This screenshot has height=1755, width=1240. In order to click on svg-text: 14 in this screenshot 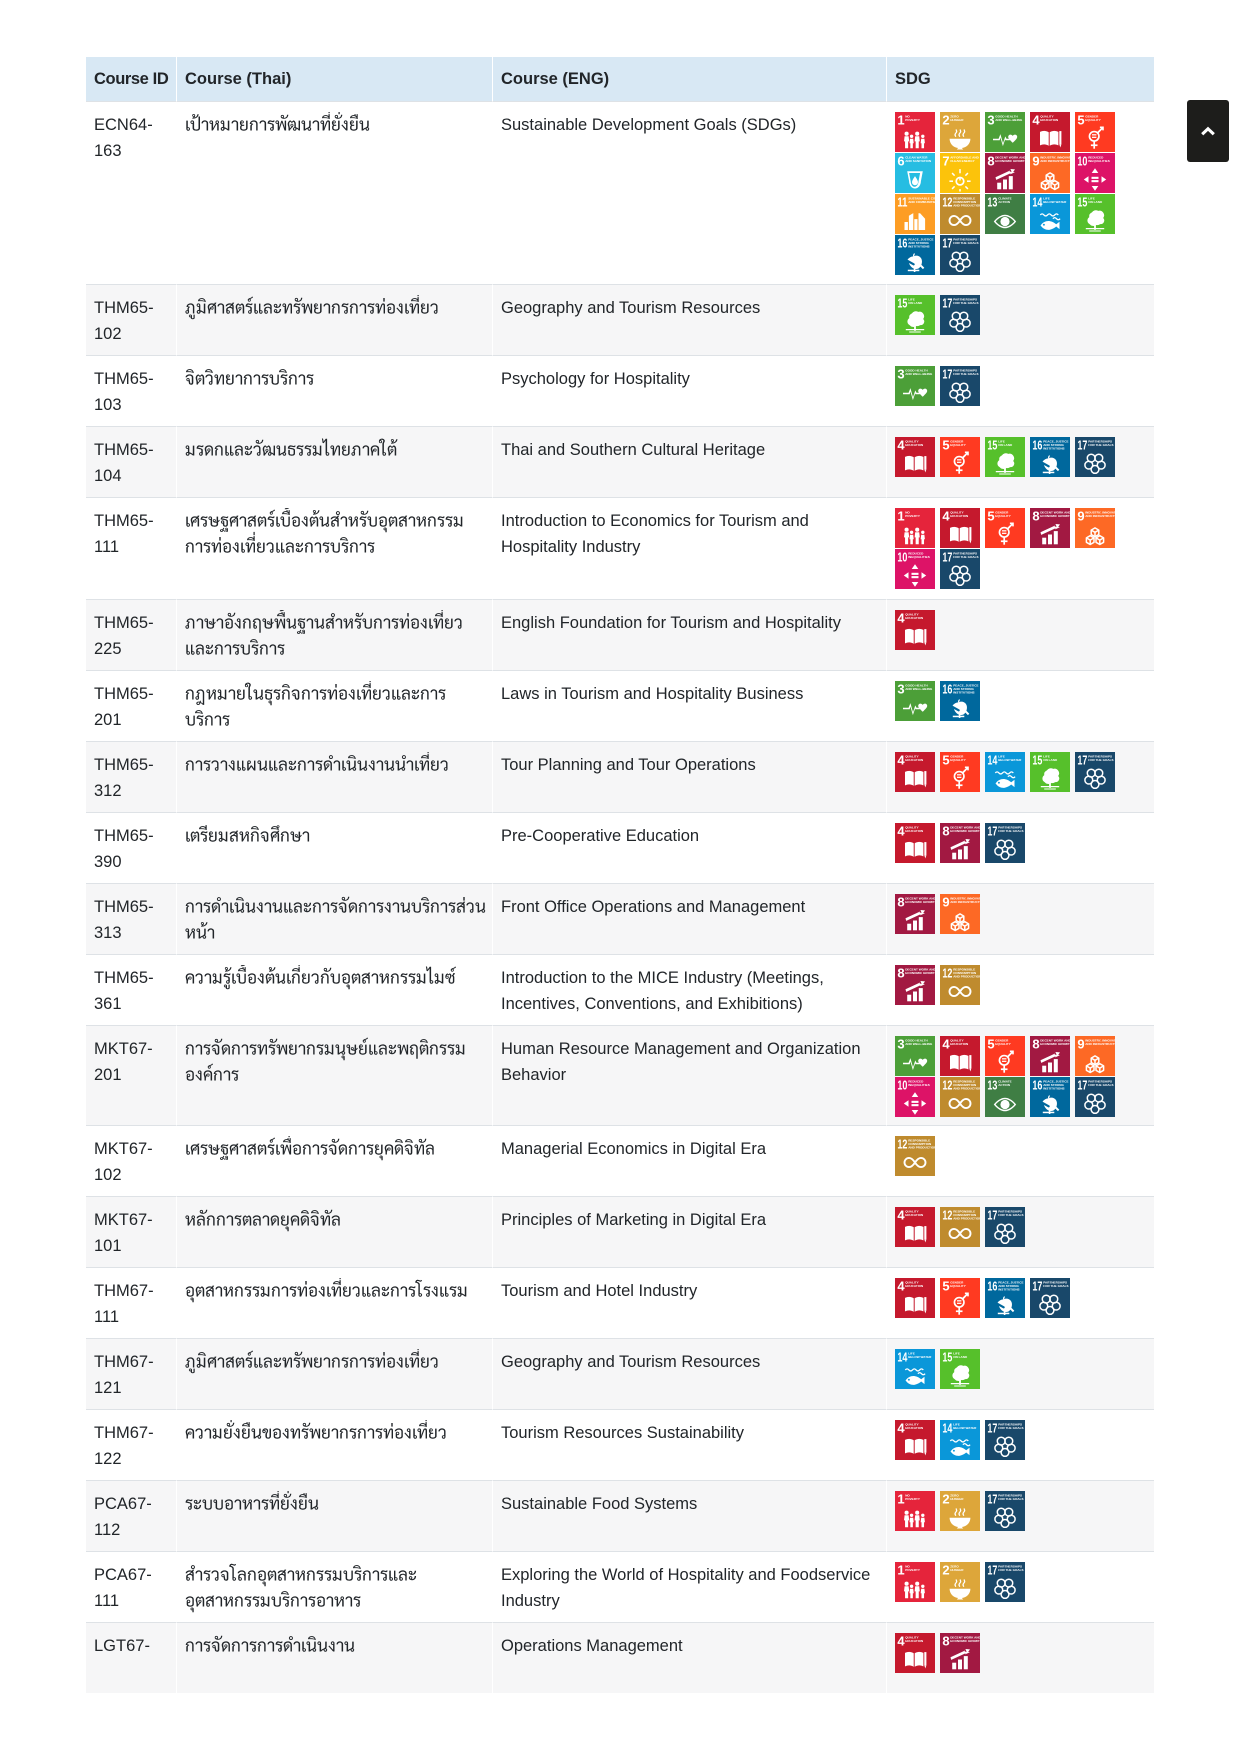, I will do `click(992, 760)`.